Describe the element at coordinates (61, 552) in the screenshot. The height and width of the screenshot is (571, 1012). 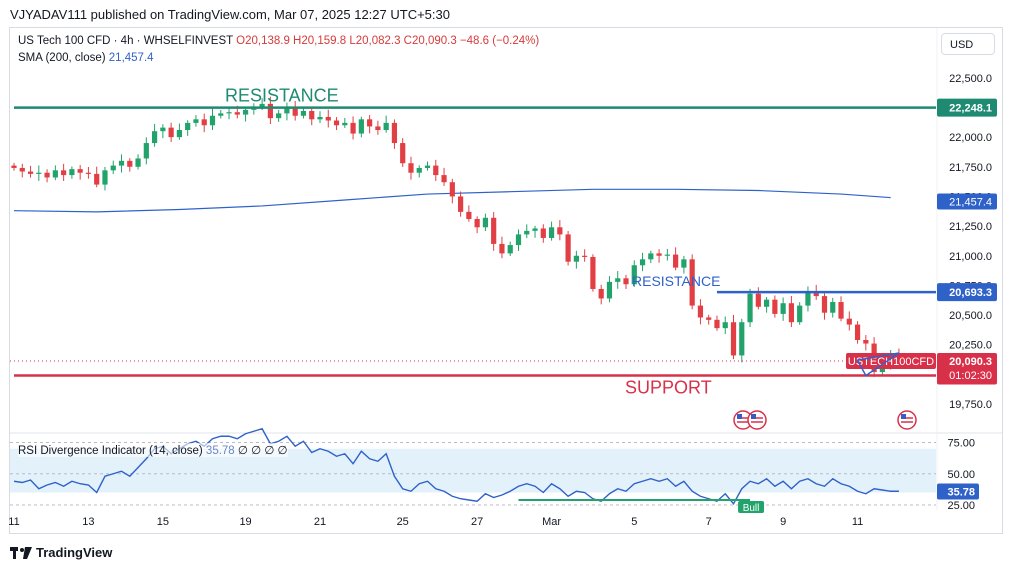
I see `tradingview-footer: TradingView` at that location.